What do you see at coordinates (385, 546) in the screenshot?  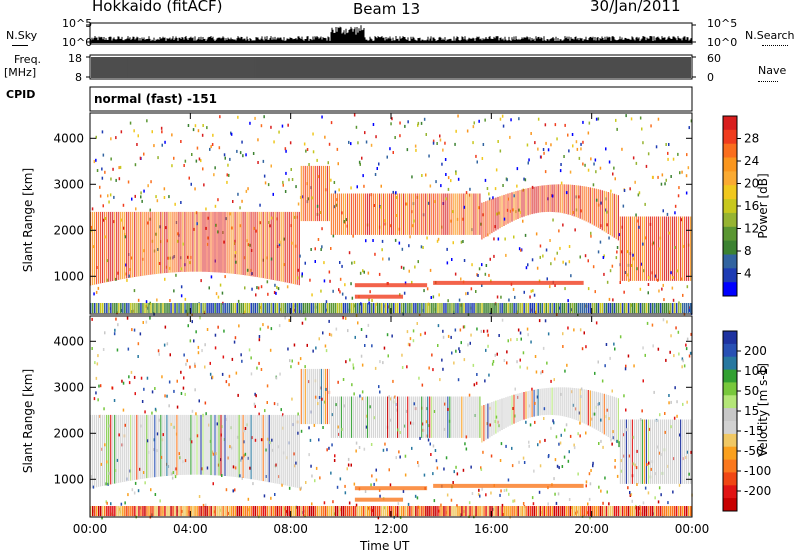 I see `x-axis-label: Time UT` at bounding box center [385, 546].